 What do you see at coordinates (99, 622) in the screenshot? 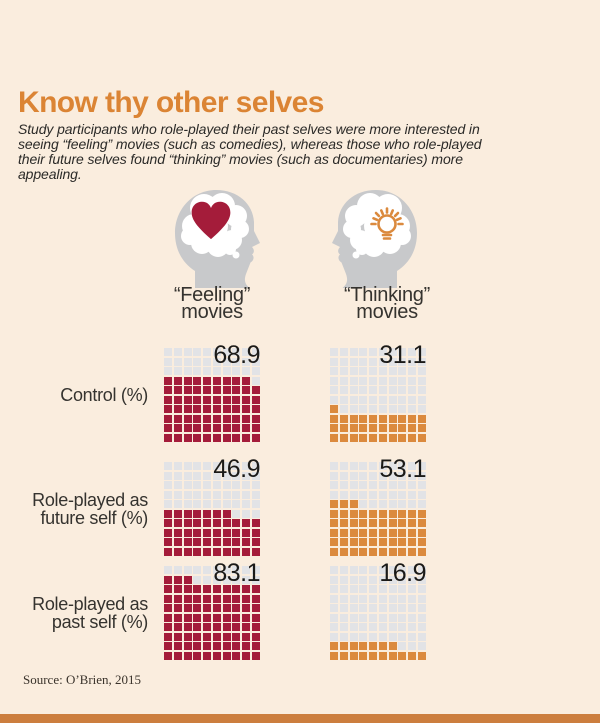
I see `row-label-line: past self (%)` at bounding box center [99, 622].